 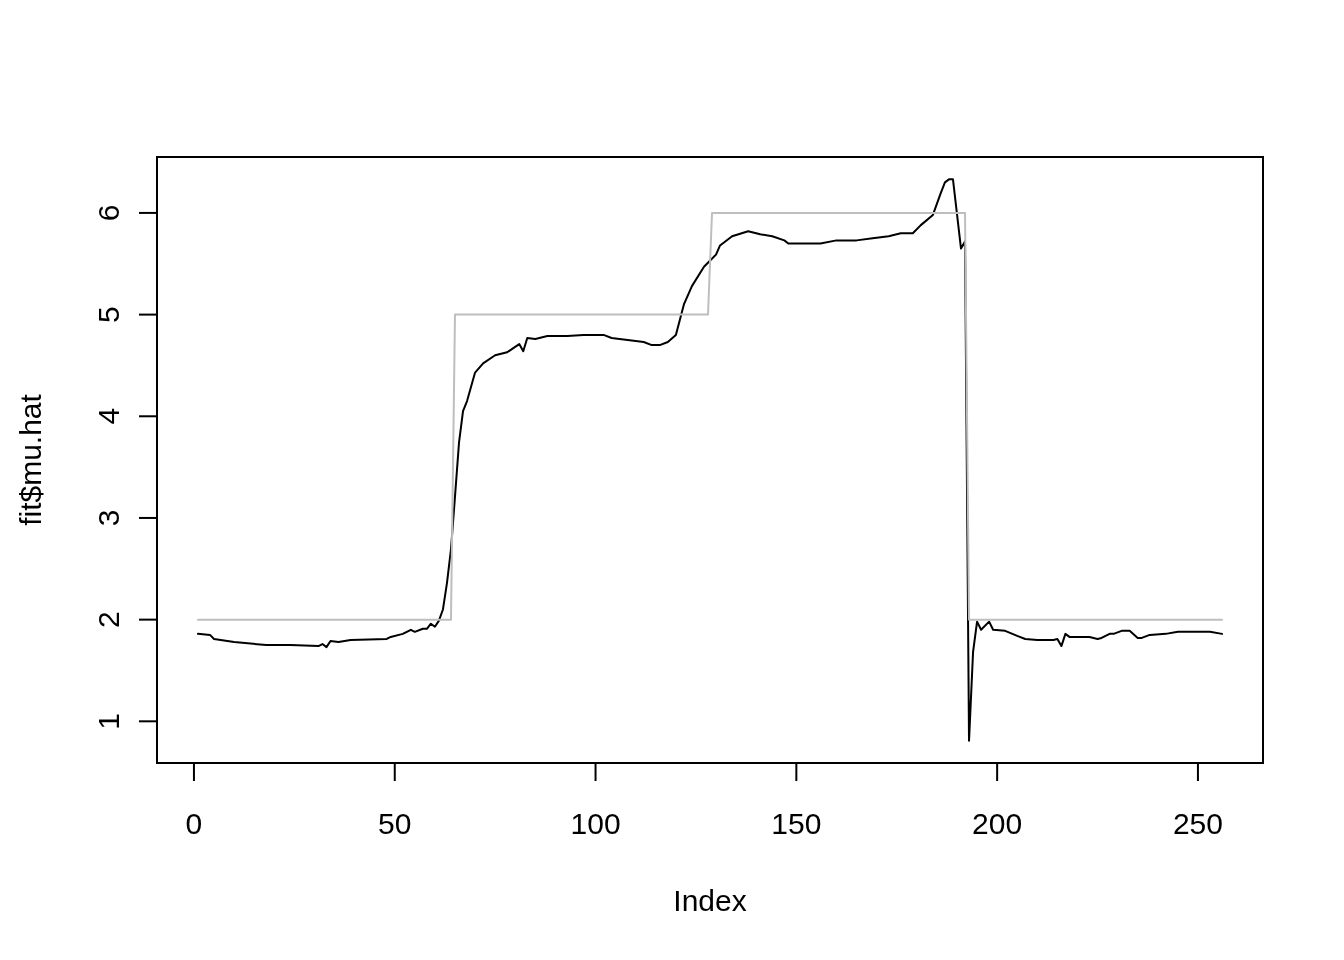 What do you see at coordinates (194, 823) in the screenshot?
I see `x-tick-label: 0` at bounding box center [194, 823].